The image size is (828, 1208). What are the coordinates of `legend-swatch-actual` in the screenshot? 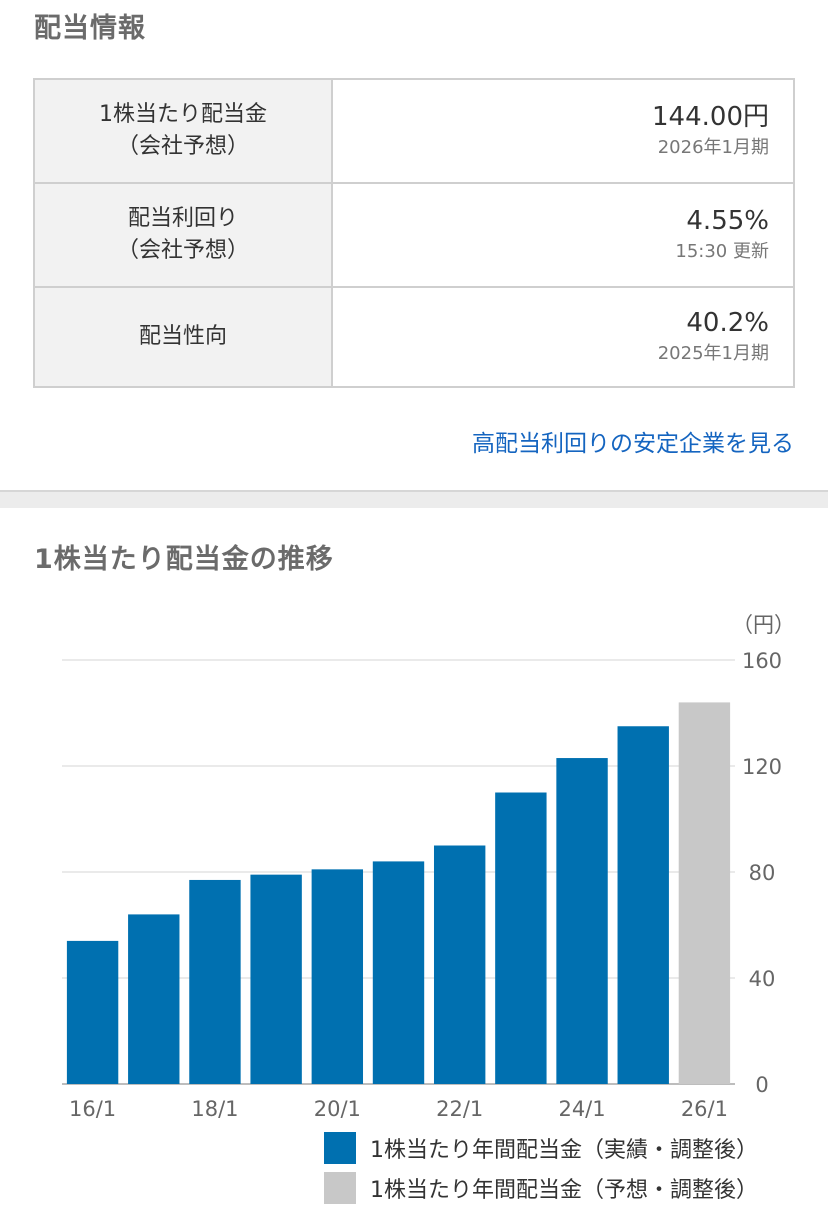 It's located at (340, 1148).